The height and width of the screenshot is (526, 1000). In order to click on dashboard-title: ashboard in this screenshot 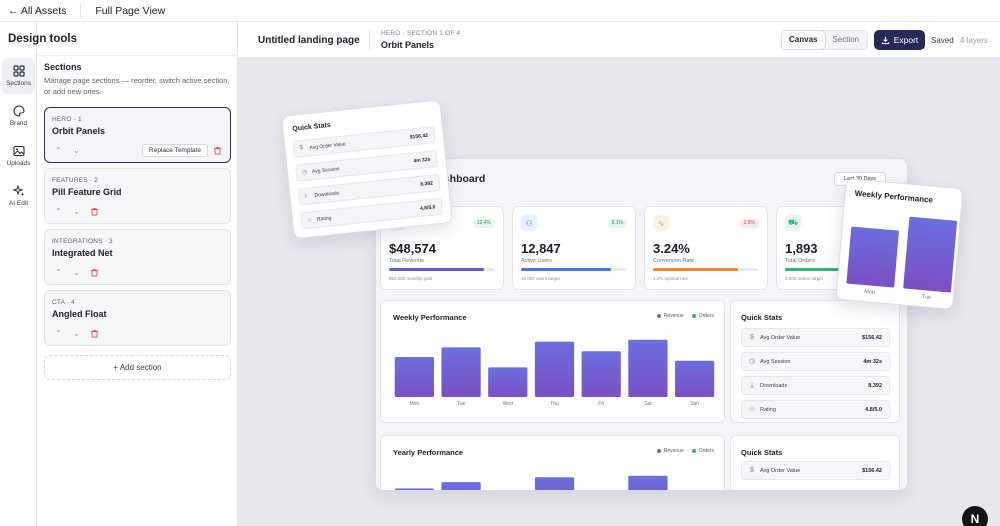, I will do `click(462, 179)`.